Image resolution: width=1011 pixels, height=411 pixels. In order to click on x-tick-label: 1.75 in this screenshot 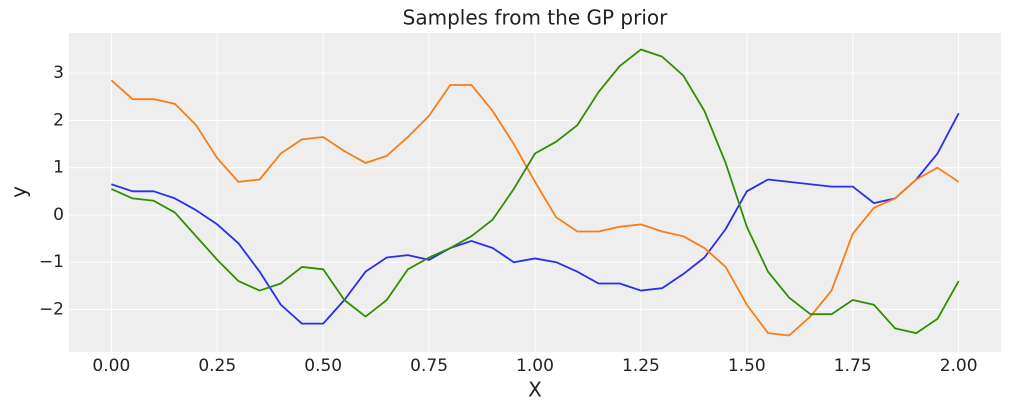, I will do `click(853, 366)`.